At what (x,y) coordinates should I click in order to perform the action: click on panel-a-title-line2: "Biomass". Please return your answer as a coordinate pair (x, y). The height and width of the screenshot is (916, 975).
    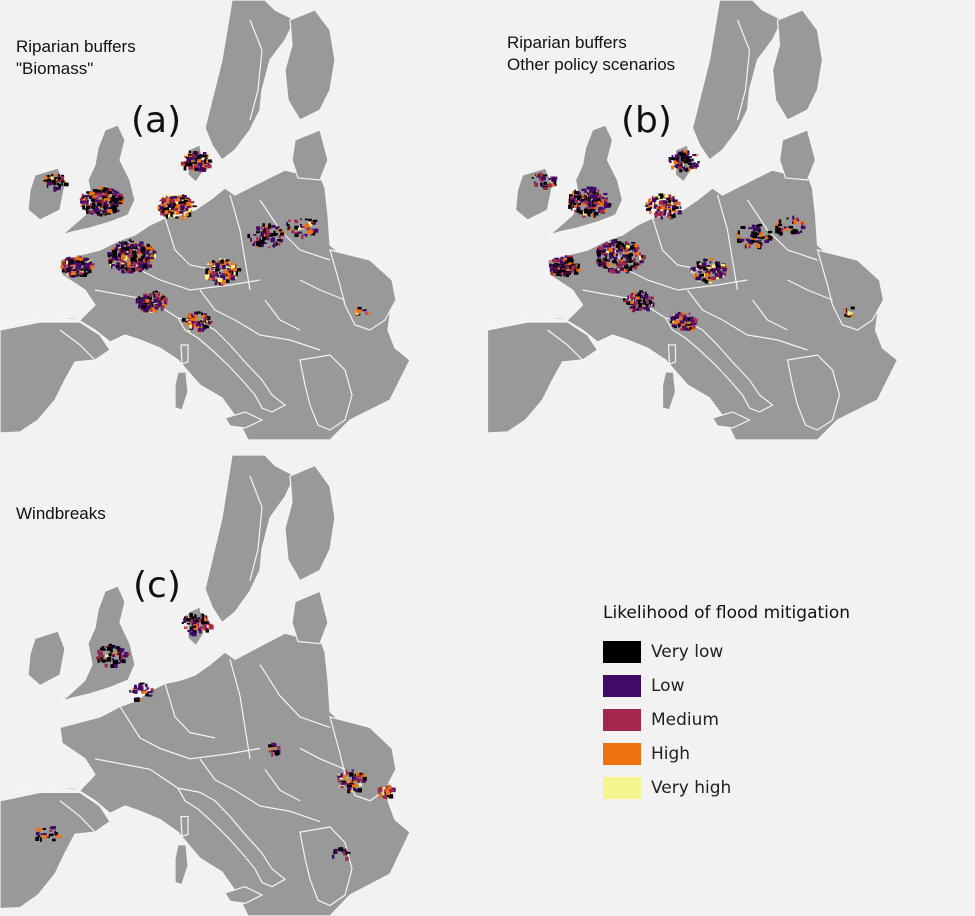
    Looking at the image, I should click on (55, 68).